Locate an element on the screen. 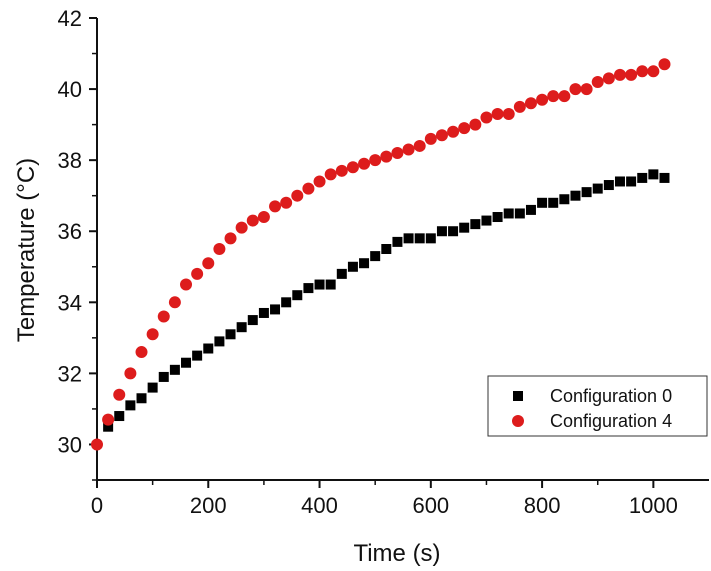 The image size is (711, 571). legend: Configuration 0 Configuration 4 is located at coordinates (597, 406).